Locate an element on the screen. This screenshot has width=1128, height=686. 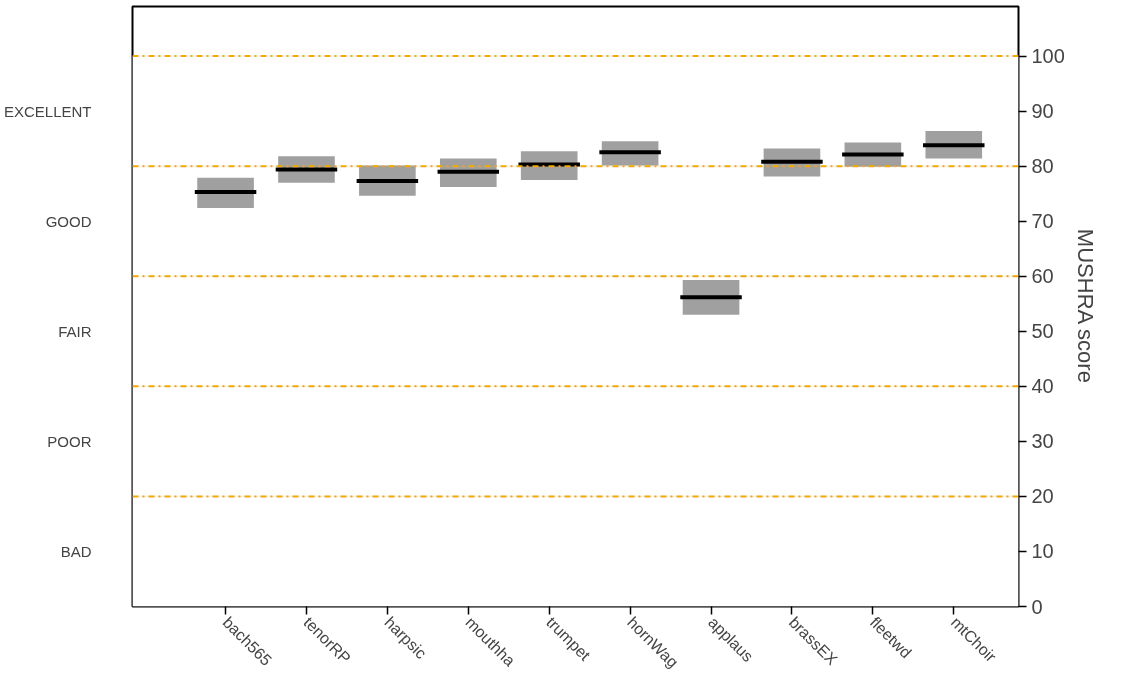
y-tick-label: 60 is located at coordinates (1042, 276).